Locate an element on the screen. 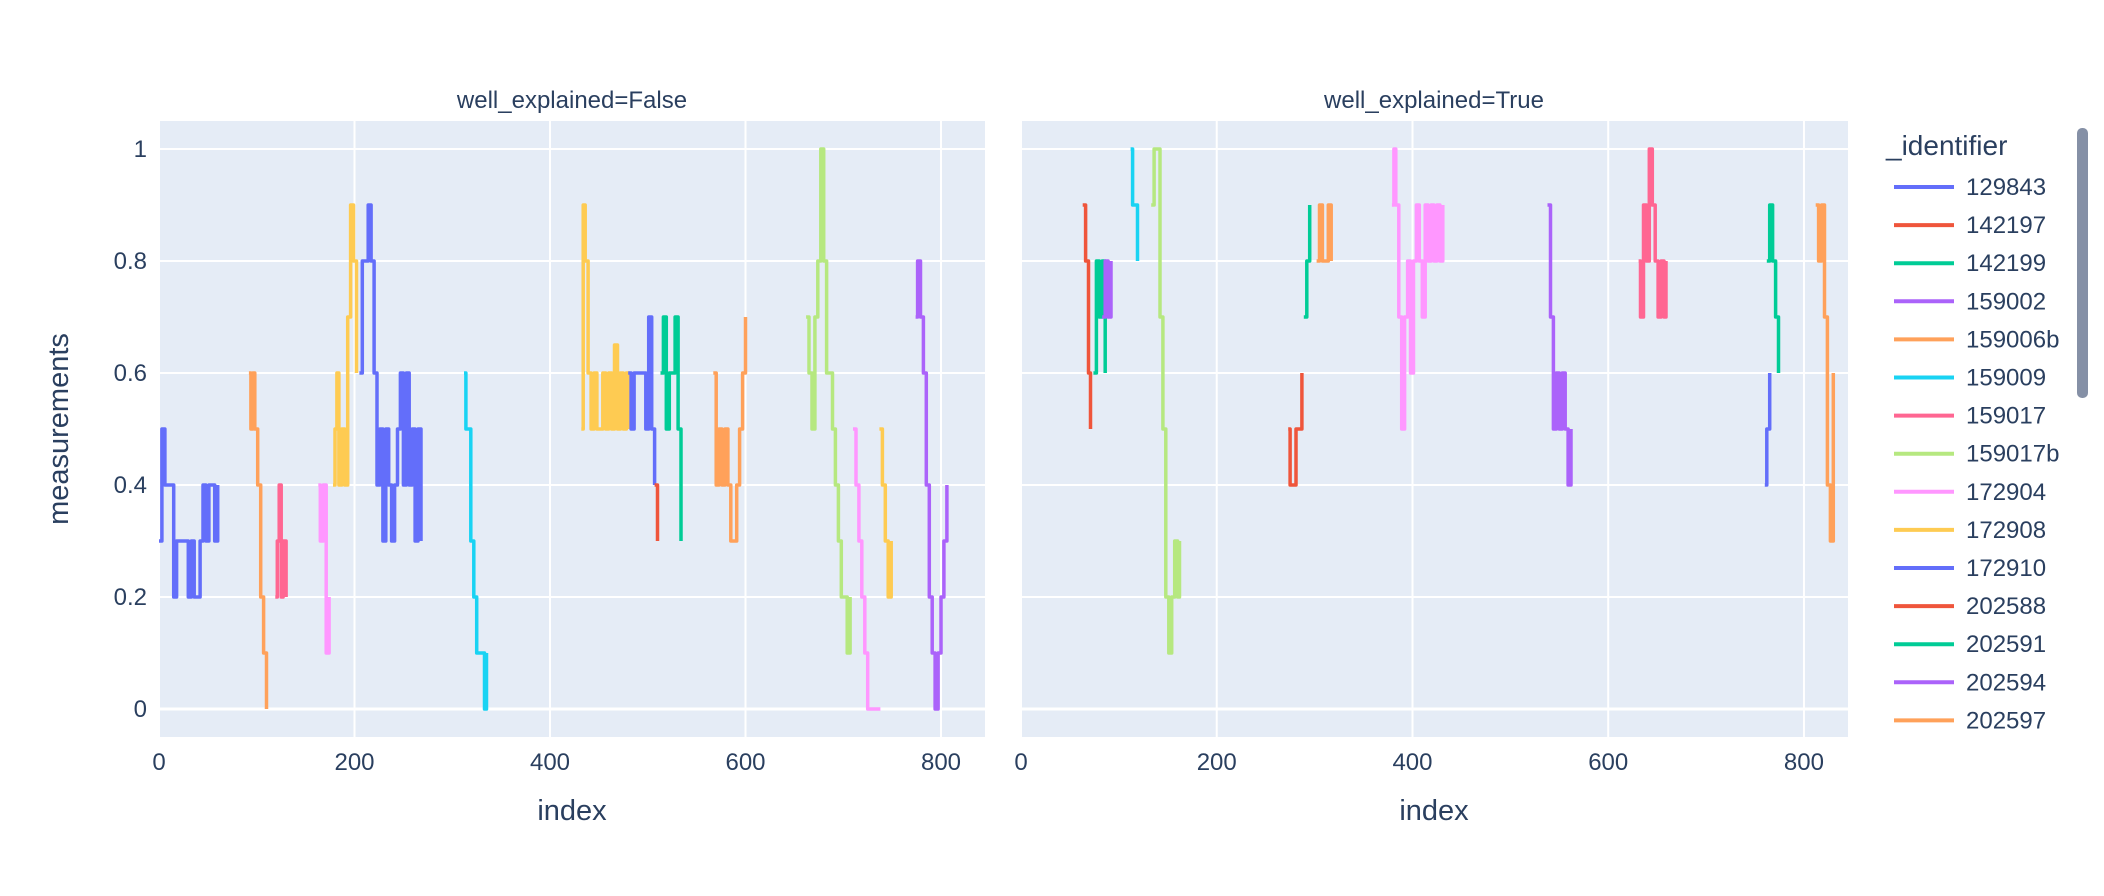  y-tick-label: 1 is located at coordinates (140, 149).